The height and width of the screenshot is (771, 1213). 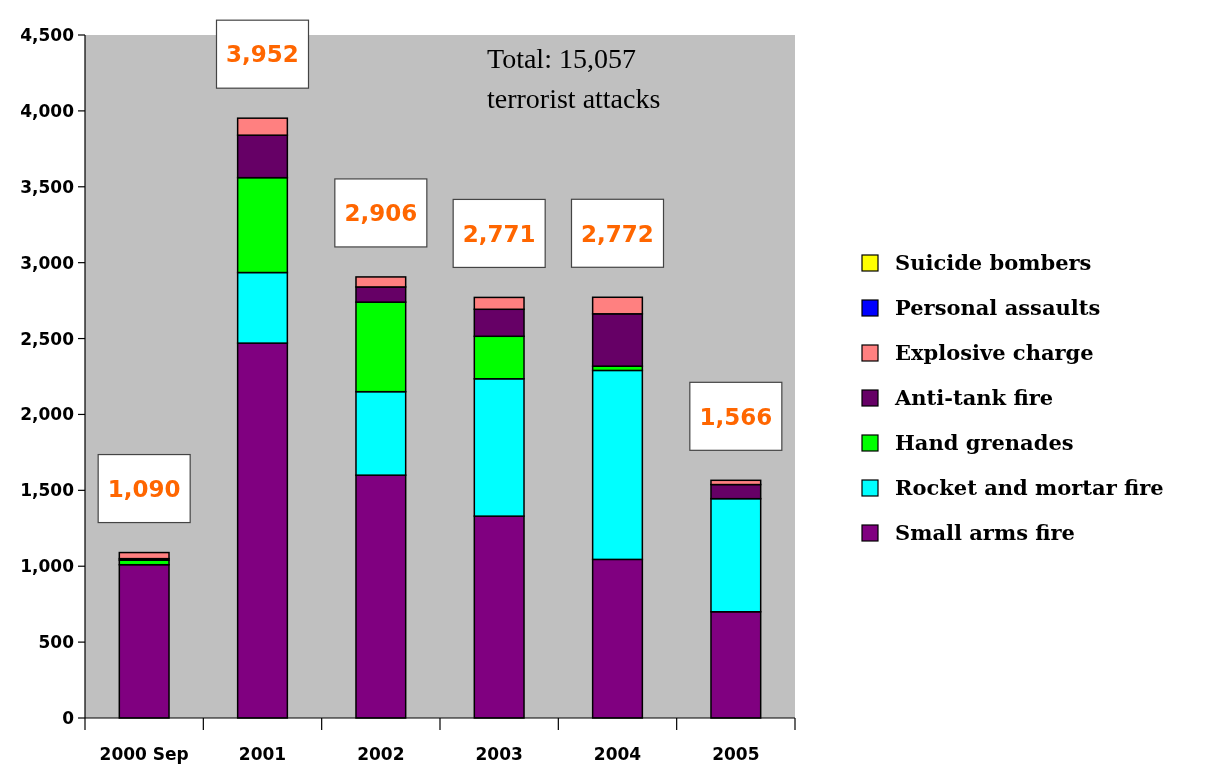 I want to click on y-tick-label: 500, so click(x=56, y=642).